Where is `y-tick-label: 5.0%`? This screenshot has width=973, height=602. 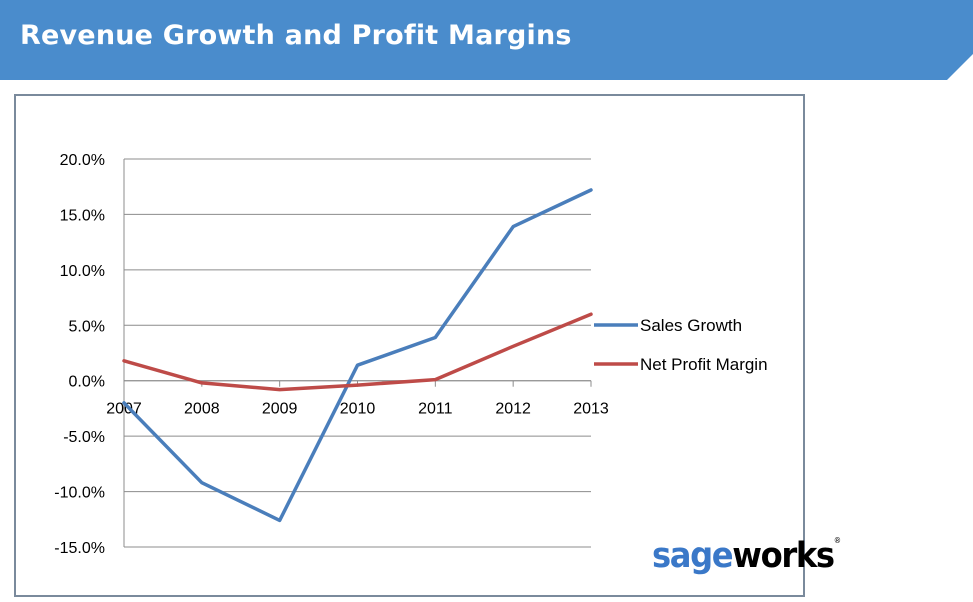
y-tick-label: 5.0% is located at coordinates (87, 326).